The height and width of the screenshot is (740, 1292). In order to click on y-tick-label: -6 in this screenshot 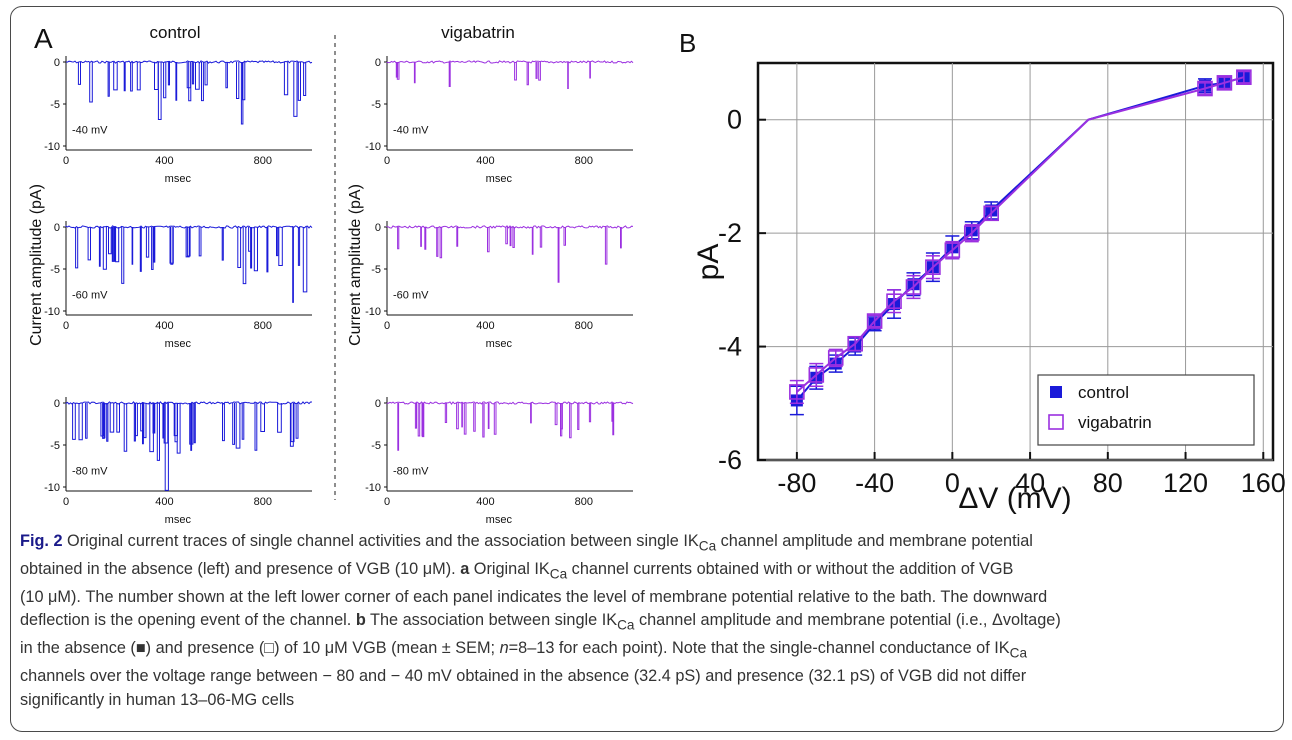, I will do `click(730, 460)`.